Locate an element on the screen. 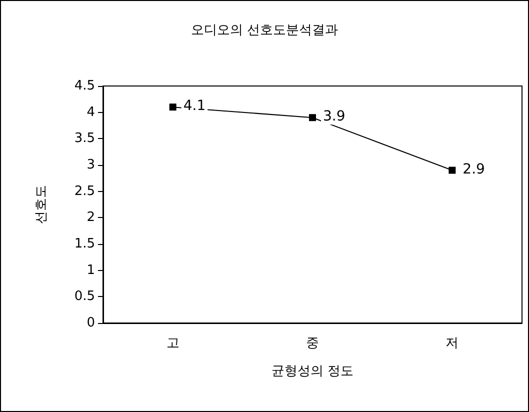 Image resolution: width=529 pixels, height=412 pixels. y-tick-label: 1.5 is located at coordinates (84, 244).